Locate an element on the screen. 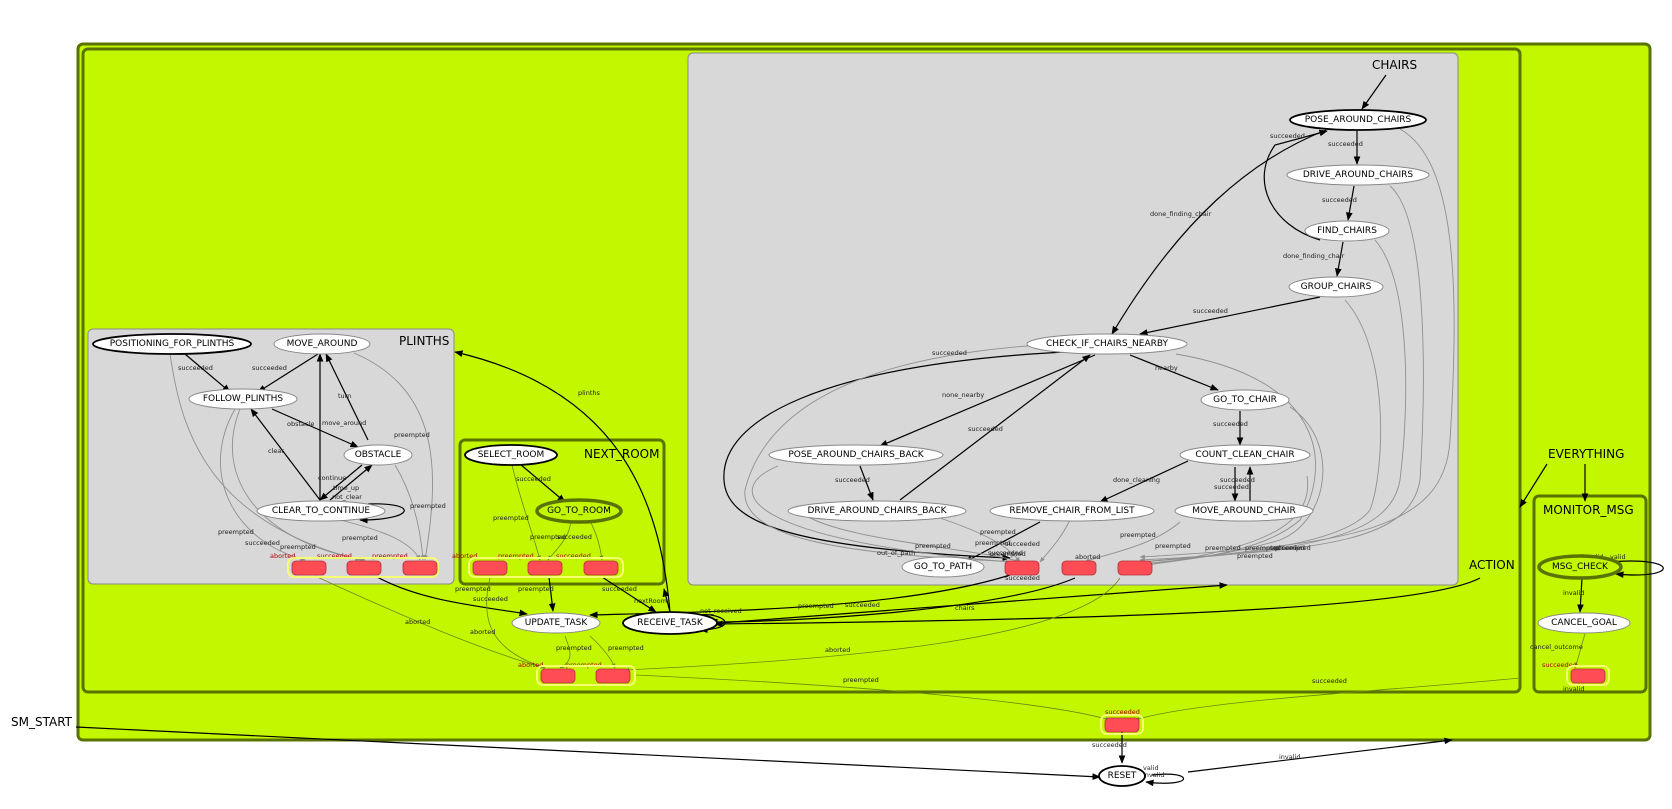  state-label: POSITIONING_FOR_PLINTHS is located at coordinates (172, 344).